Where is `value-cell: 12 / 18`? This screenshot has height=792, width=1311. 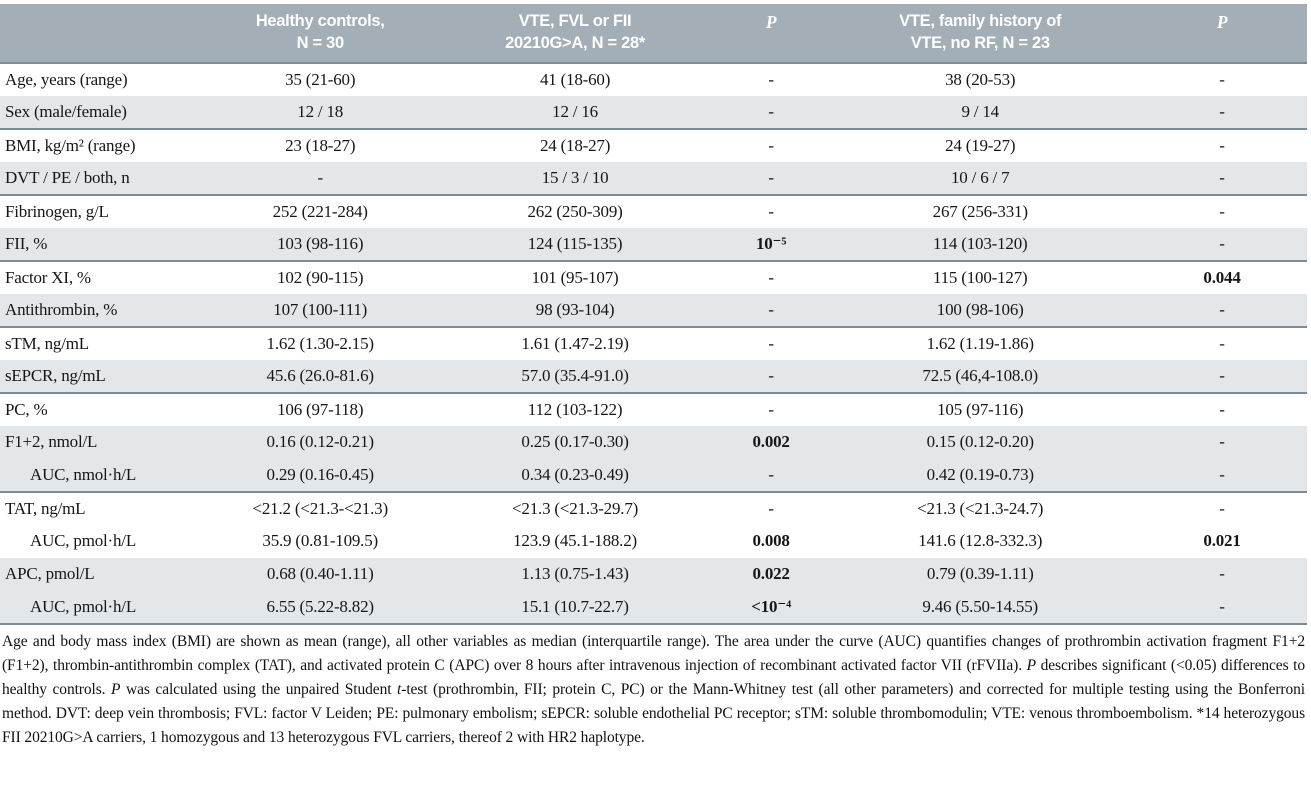 value-cell: 12 / 18 is located at coordinates (320, 112).